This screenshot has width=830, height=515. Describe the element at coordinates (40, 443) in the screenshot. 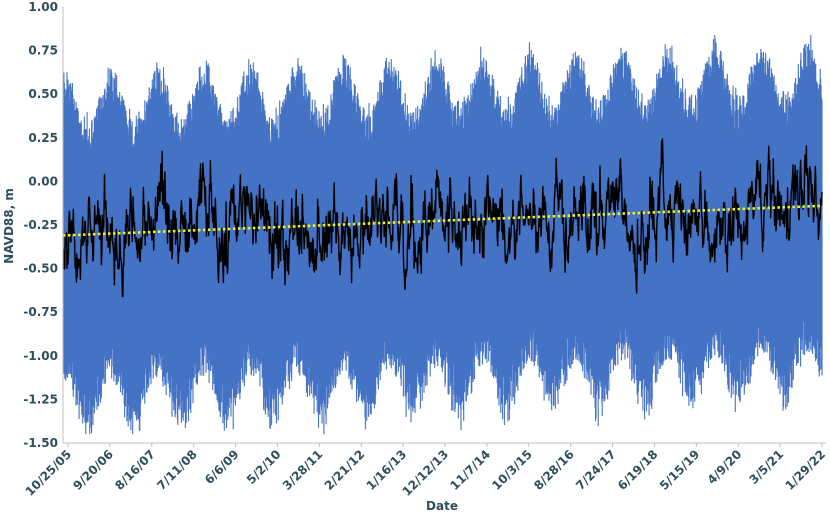

I see `y-tick-label: -1.50` at that location.